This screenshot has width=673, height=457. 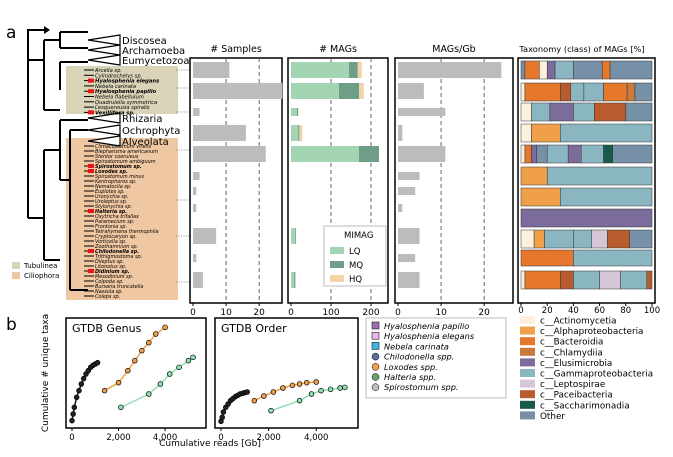 What do you see at coordinates (355, 252) in the screenshot?
I see `legend-label: LQ` at bounding box center [355, 252].